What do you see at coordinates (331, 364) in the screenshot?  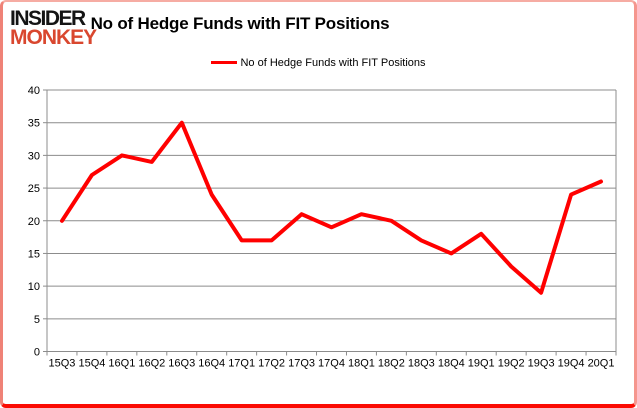 I see `x-axis-label: 17Q4` at bounding box center [331, 364].